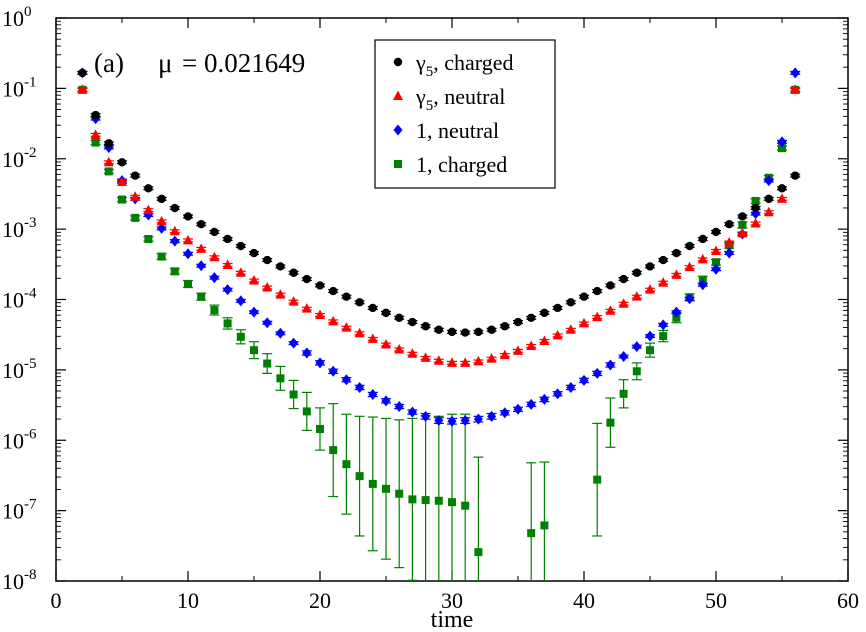 The image size is (866, 632). Describe the element at coordinates (19, 369) in the screenshot. I see `y-tick-label: 10⁻⁵` at that location.